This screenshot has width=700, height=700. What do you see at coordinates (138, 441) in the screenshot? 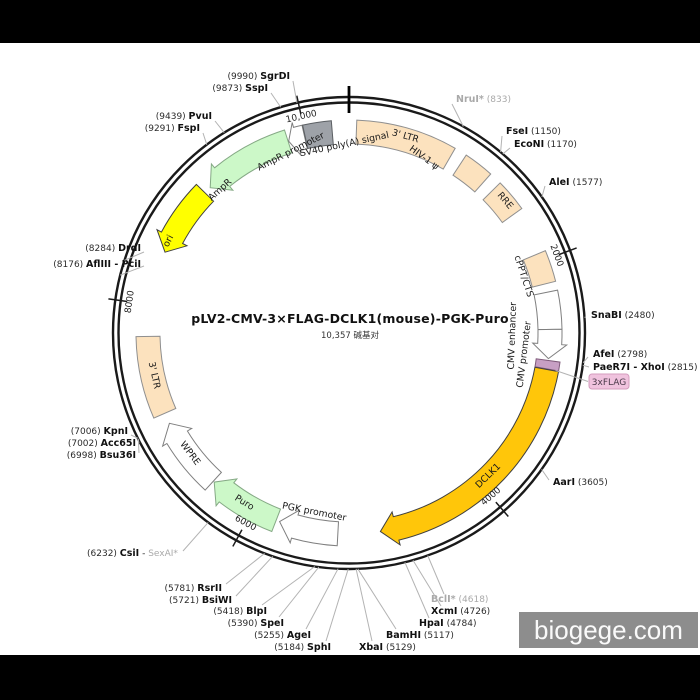
I see `site-leader-acc65i` at bounding box center [138, 441].